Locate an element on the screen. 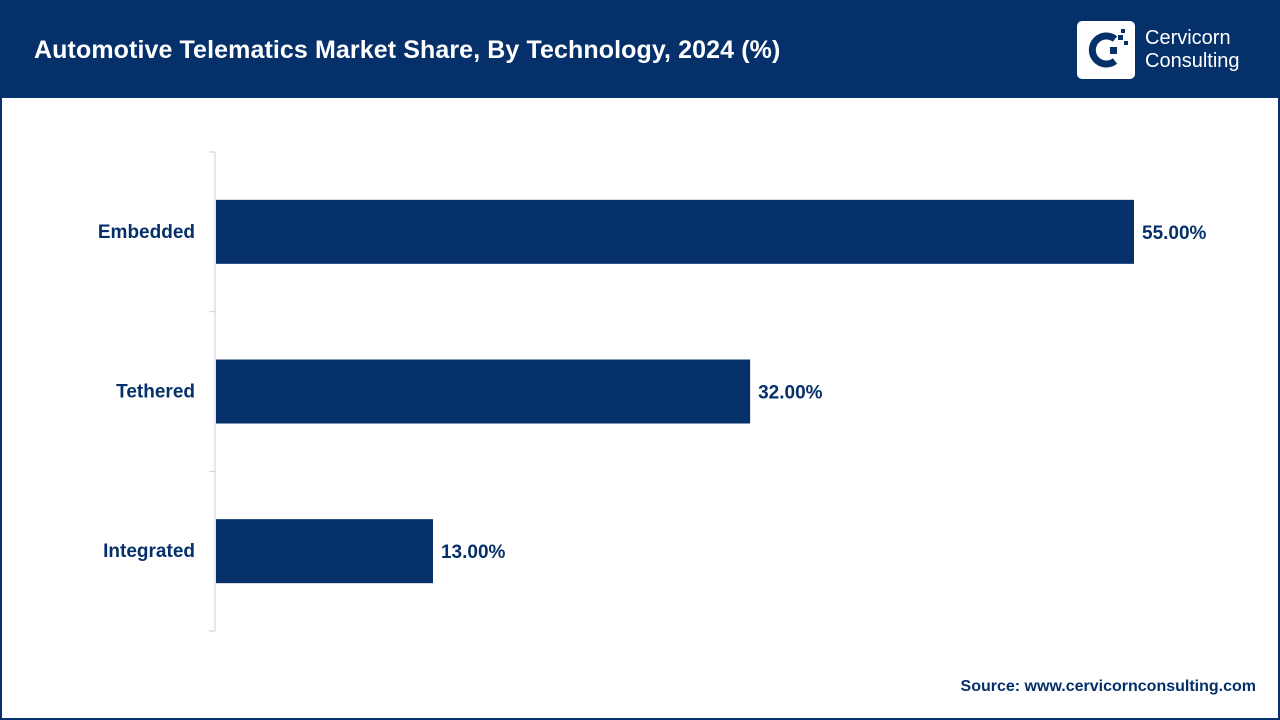 The image size is (1280, 720). data-label: 13.00% is located at coordinates (473, 552).